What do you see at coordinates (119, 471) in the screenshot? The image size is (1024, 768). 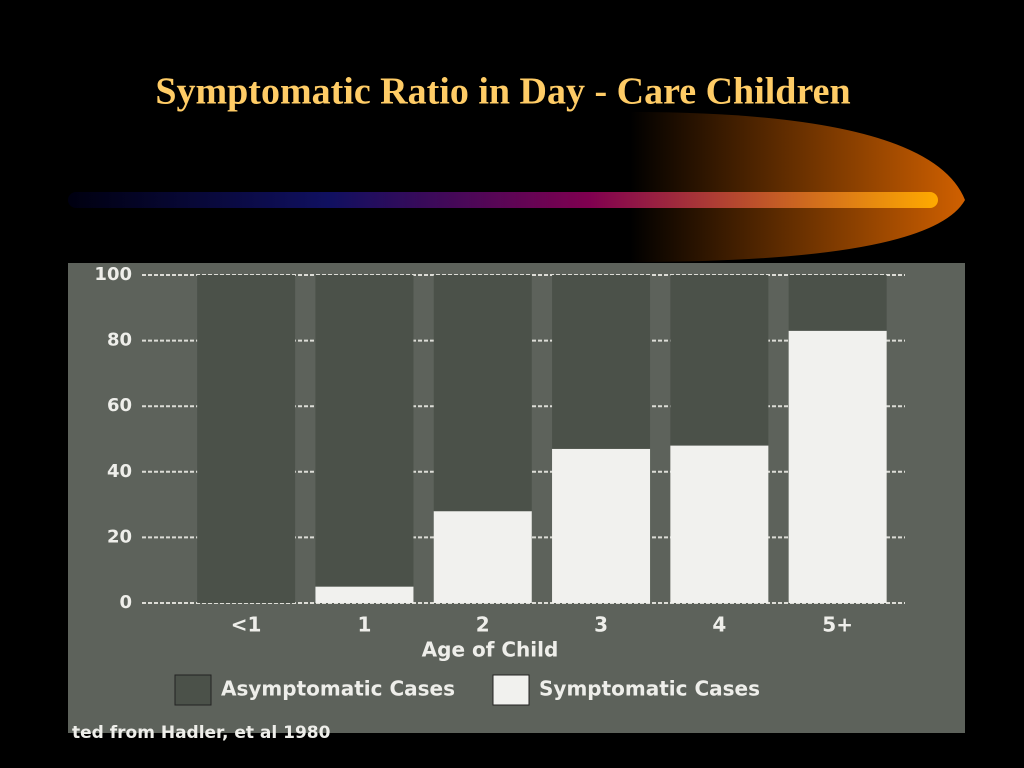 I see `y-tick-label: 40` at bounding box center [119, 471].